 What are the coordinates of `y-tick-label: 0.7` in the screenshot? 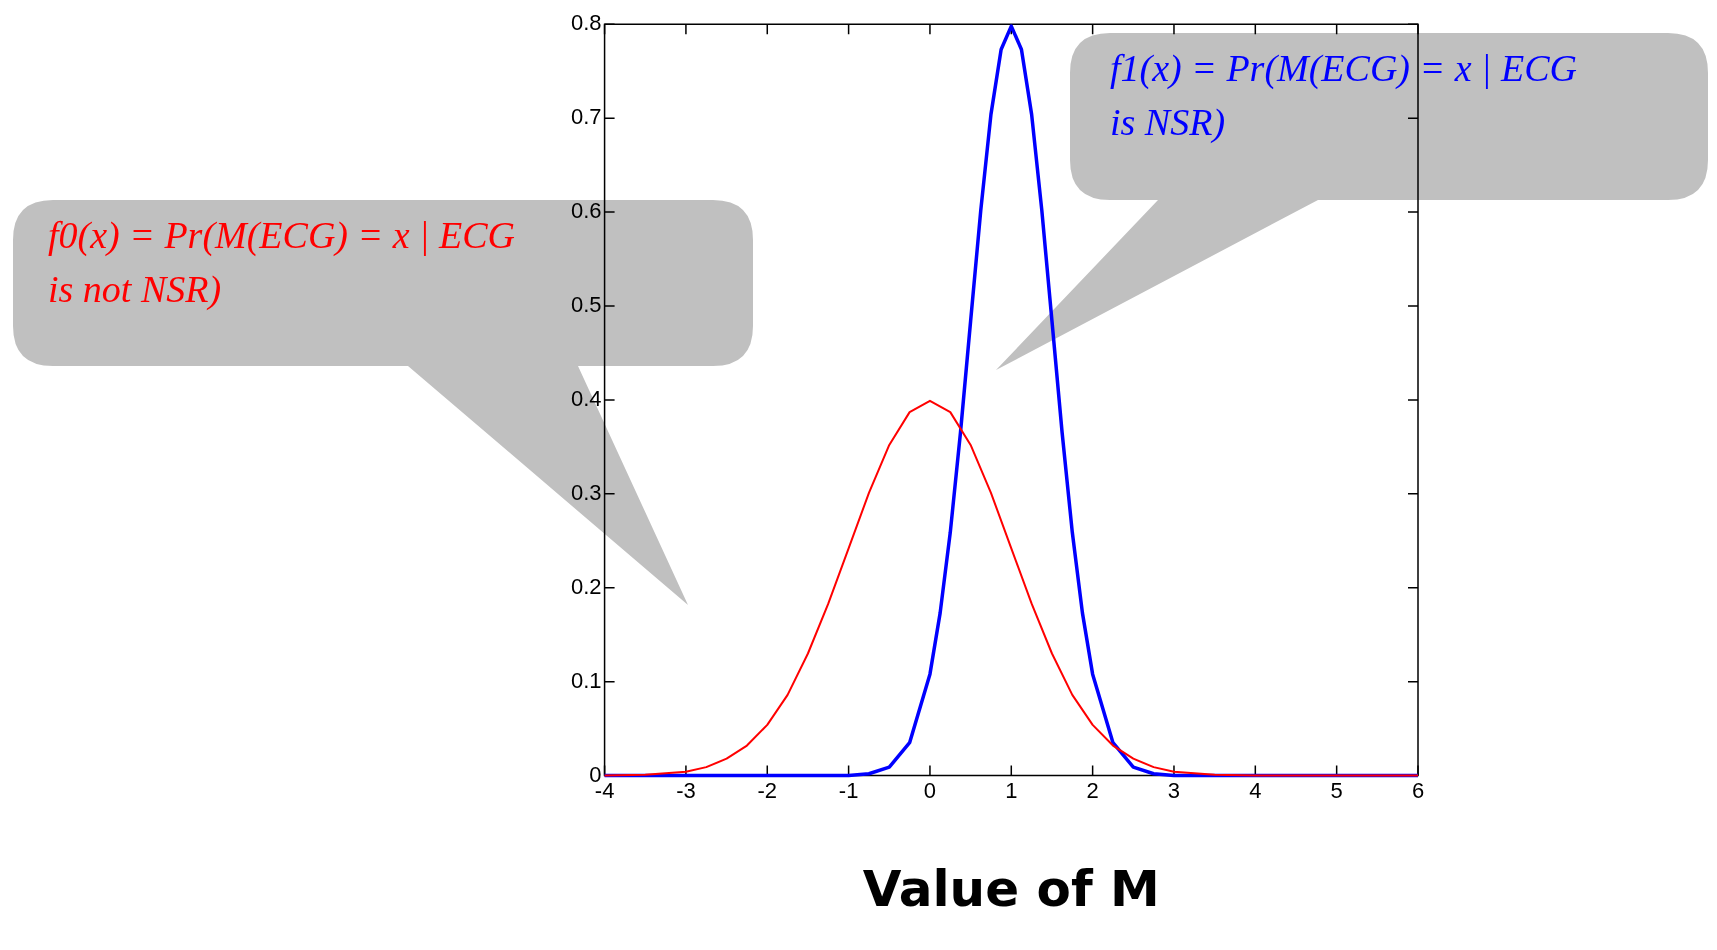 It's located at (586, 117).